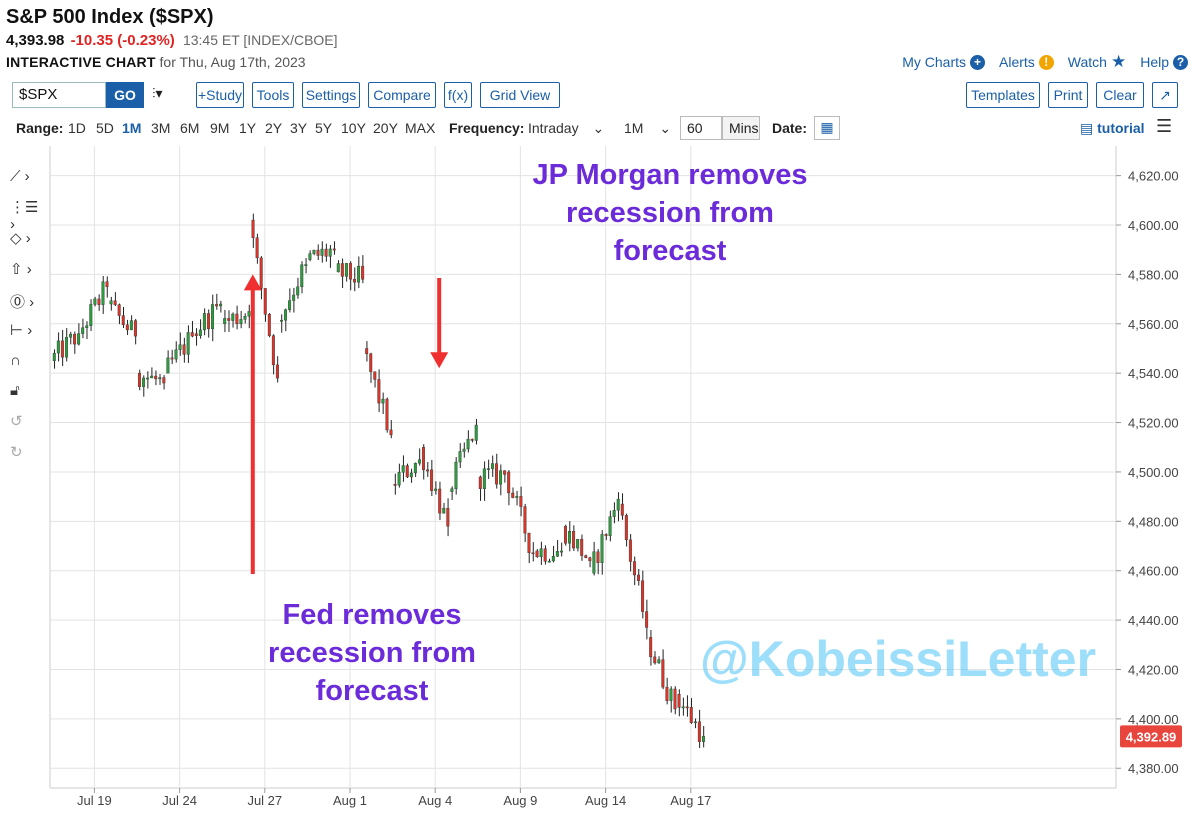  Describe the element at coordinates (16, 452) in the screenshot. I see `redo-icon: ↻` at that location.